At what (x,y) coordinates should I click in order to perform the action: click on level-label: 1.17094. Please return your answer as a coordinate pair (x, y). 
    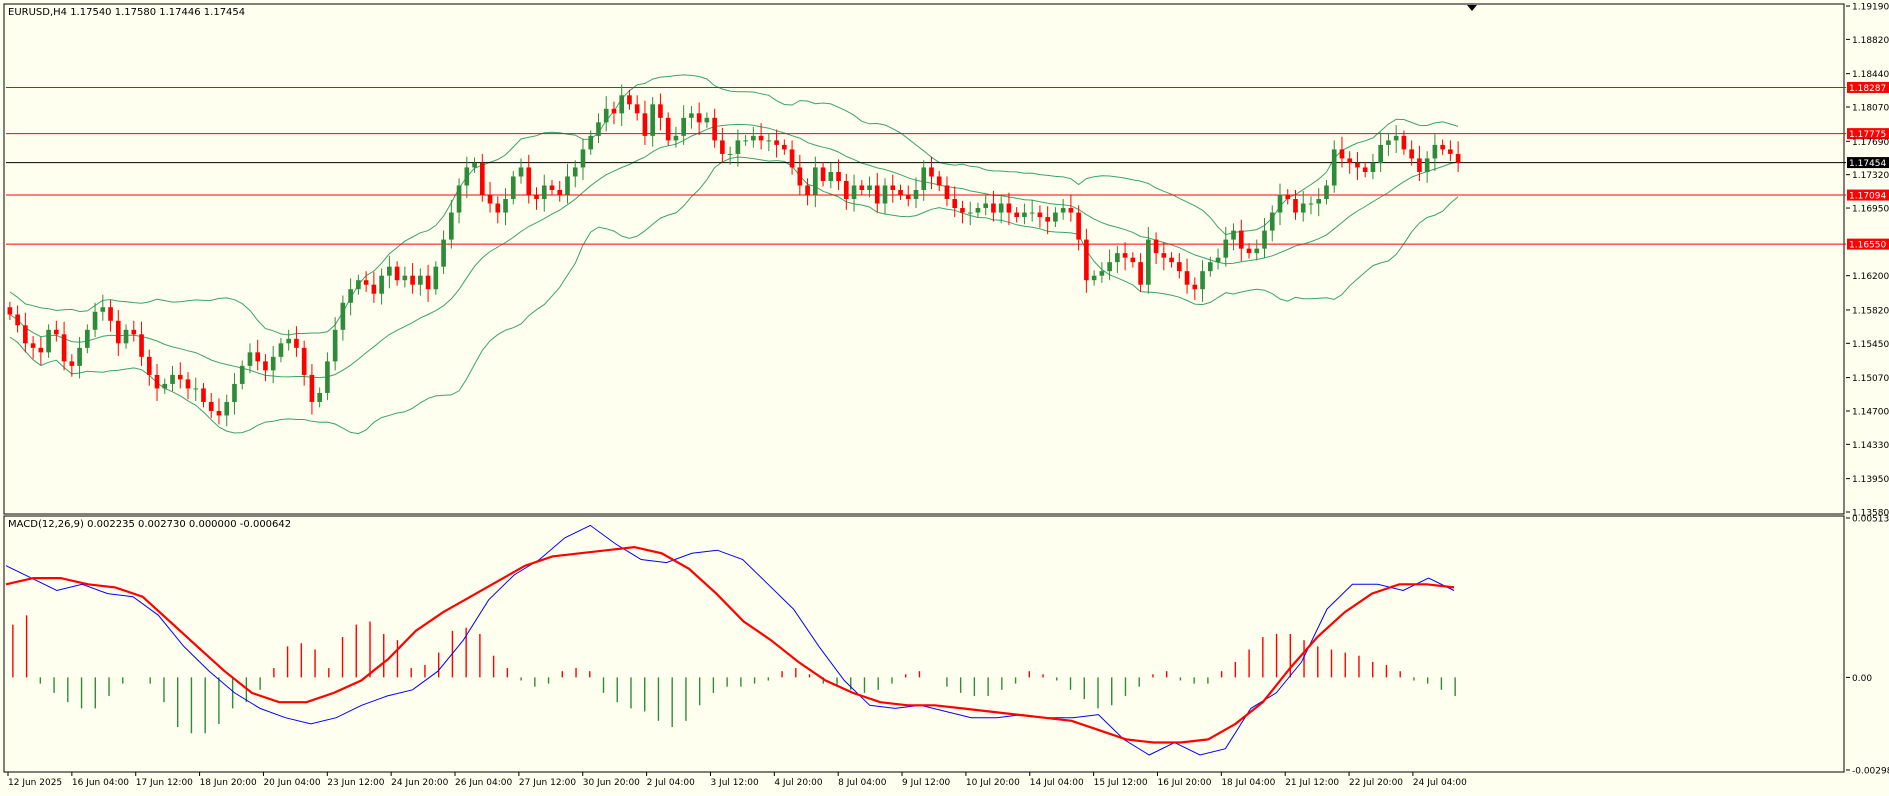
    Looking at the image, I should click on (1867, 197).